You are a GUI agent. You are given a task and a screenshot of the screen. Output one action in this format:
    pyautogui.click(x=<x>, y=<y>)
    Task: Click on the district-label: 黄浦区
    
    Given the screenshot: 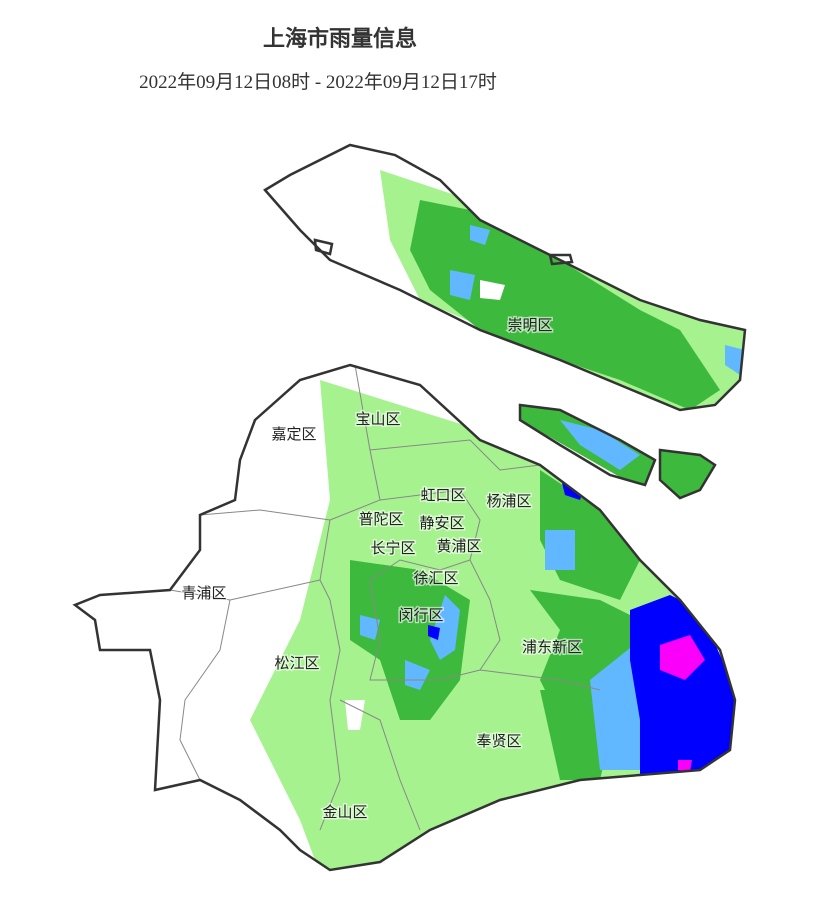 What is the action you would take?
    pyautogui.click(x=458, y=546)
    